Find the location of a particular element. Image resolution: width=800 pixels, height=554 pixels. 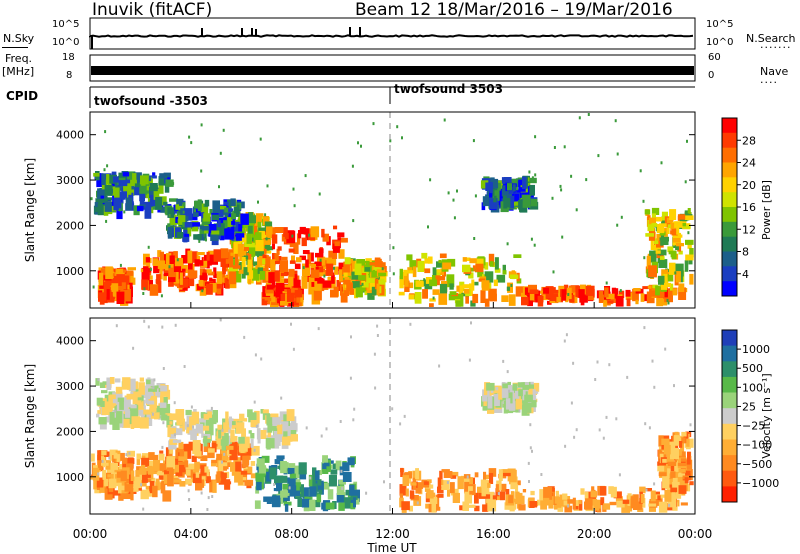

x-tick-label: 00:00 is located at coordinates (90, 534).